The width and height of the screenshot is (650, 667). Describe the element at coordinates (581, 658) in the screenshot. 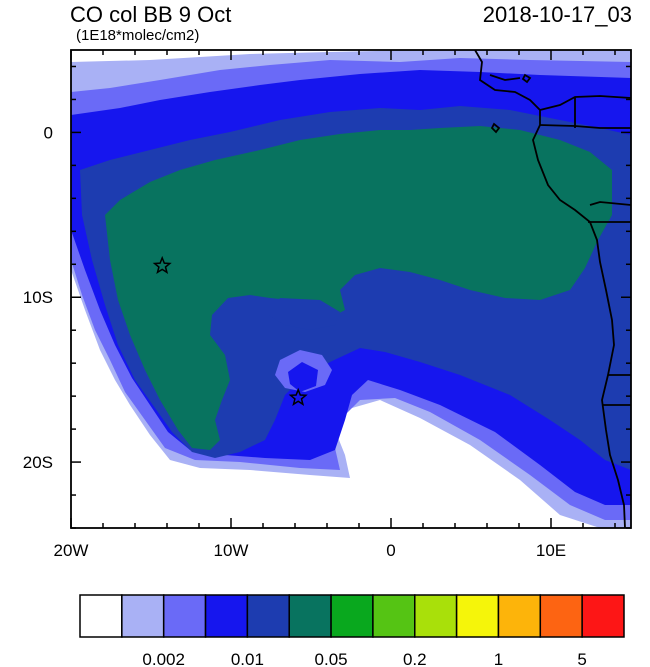

I see `colorbar-label: 5` at that location.